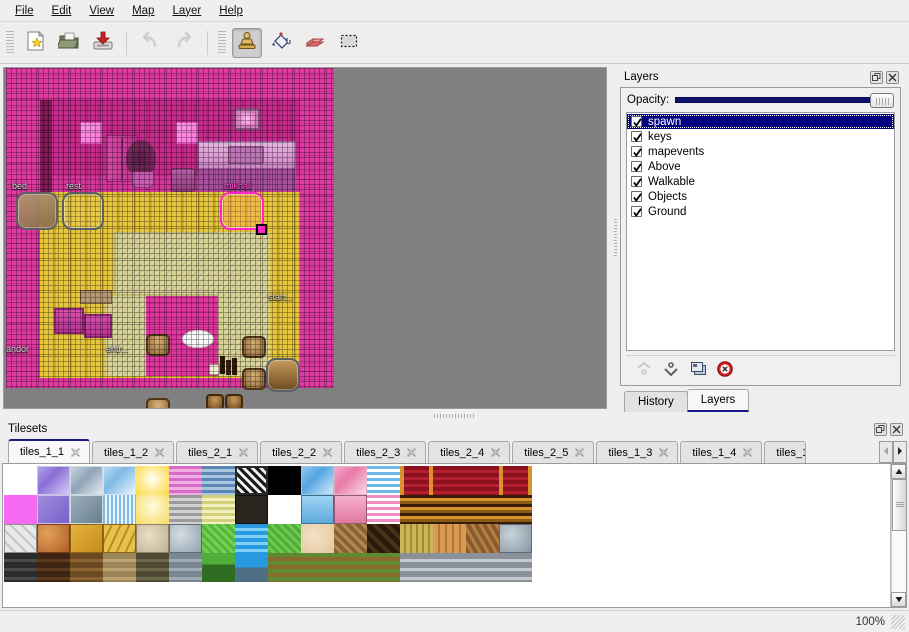  I want to click on scroll-up-button, so click(898, 471).